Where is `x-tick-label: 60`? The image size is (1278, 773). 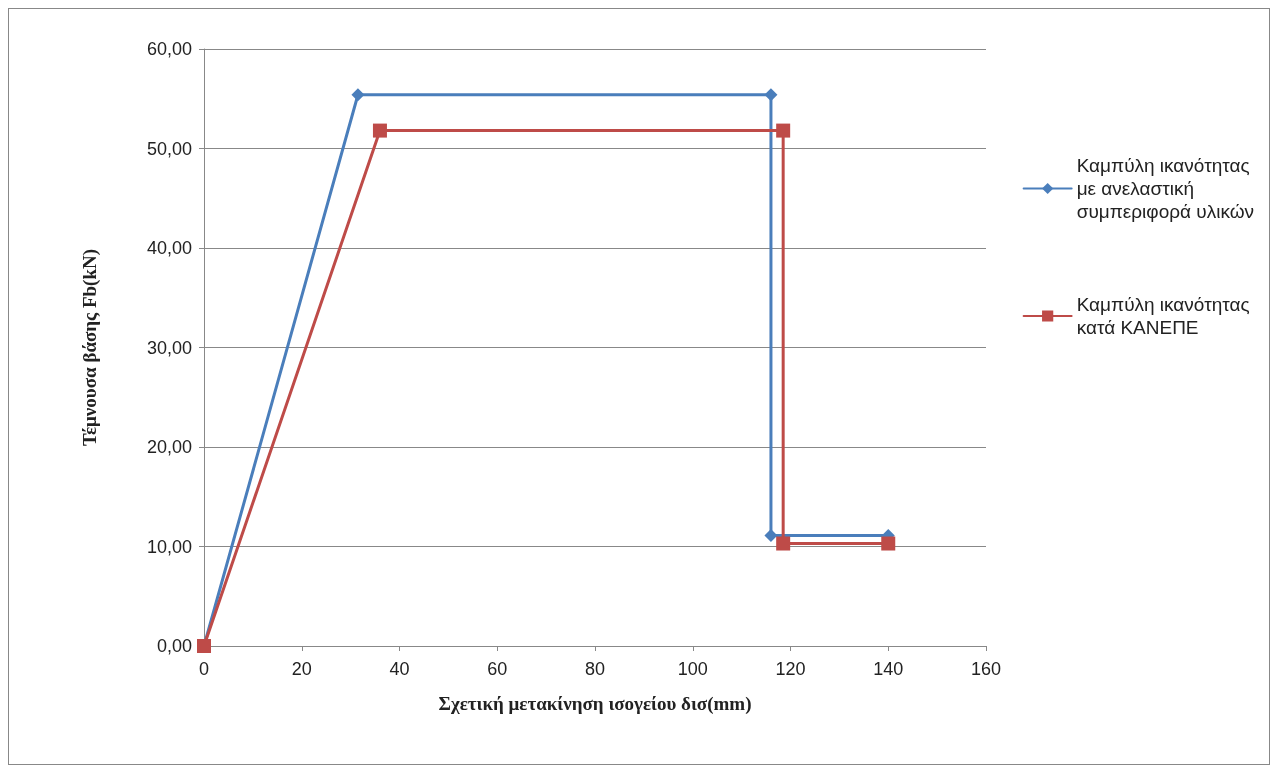
x-tick-label: 60 is located at coordinates (497, 669).